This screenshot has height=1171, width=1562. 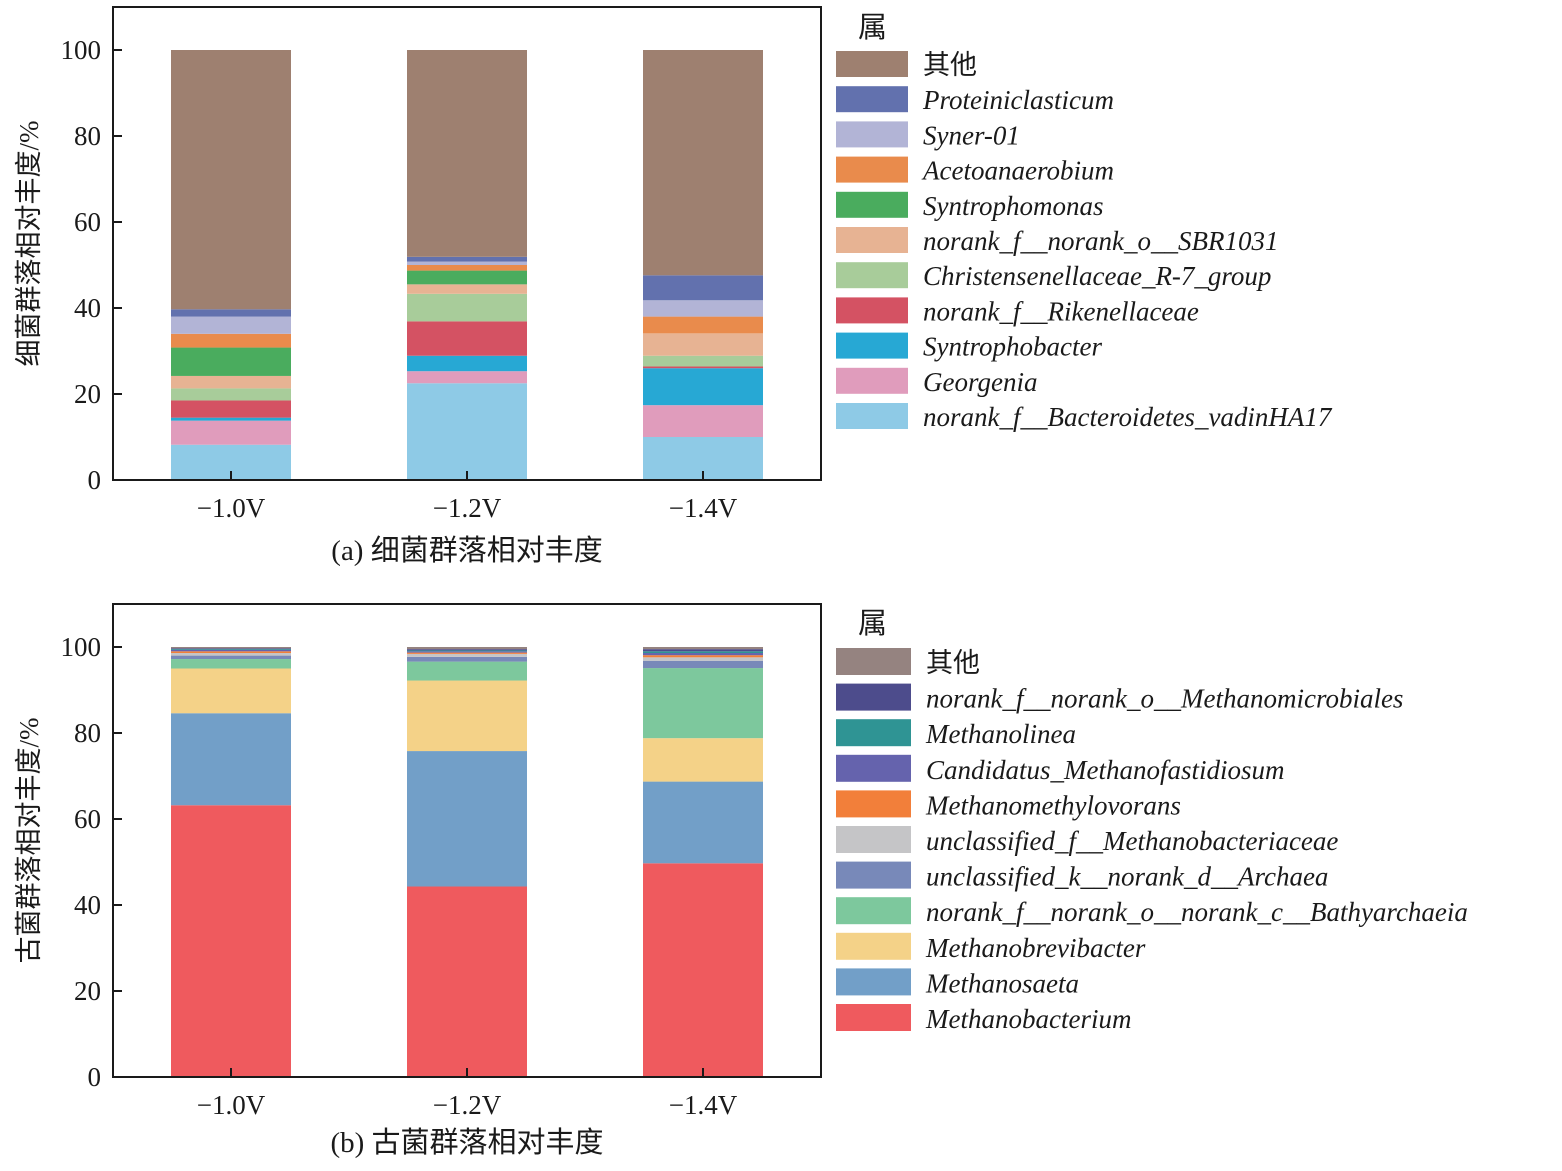 I want to click on legend-label: Methanosaeta, so click(x=1002, y=983).